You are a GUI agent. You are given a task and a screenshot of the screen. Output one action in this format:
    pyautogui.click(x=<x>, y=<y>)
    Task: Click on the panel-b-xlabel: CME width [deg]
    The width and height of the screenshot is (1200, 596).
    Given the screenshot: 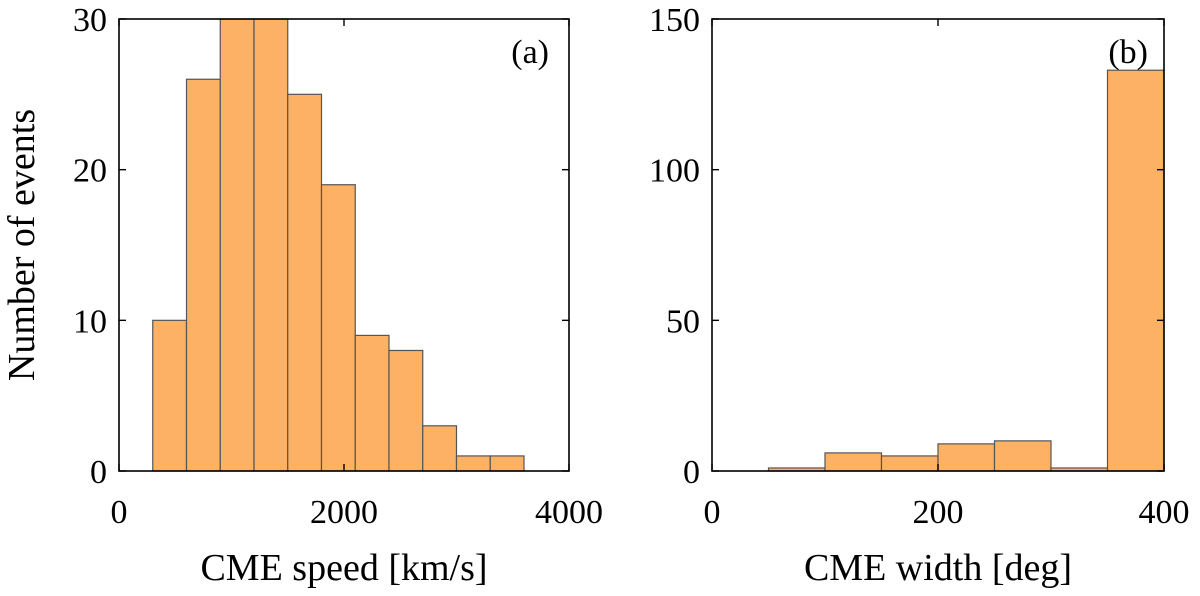 What is the action you would take?
    pyautogui.click(x=938, y=568)
    